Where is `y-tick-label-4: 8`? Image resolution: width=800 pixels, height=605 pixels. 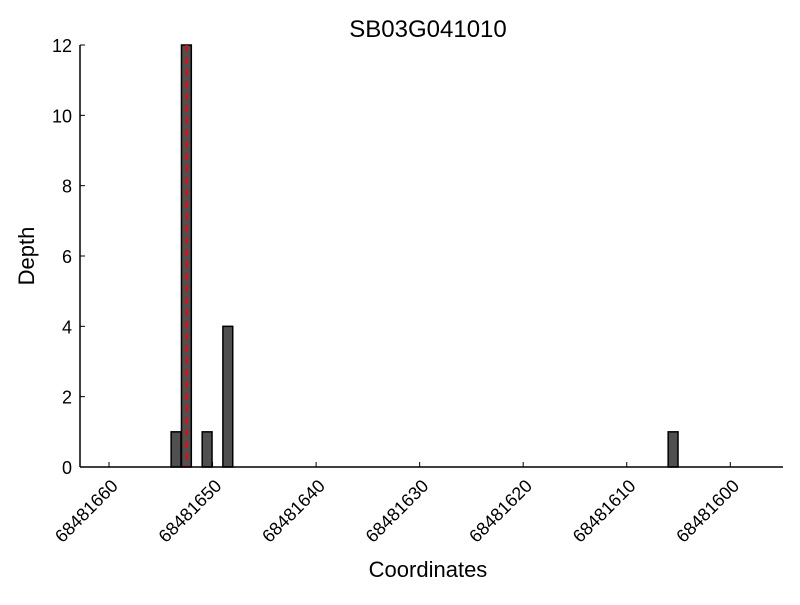 y-tick-label-4: 8 is located at coordinates (67, 187).